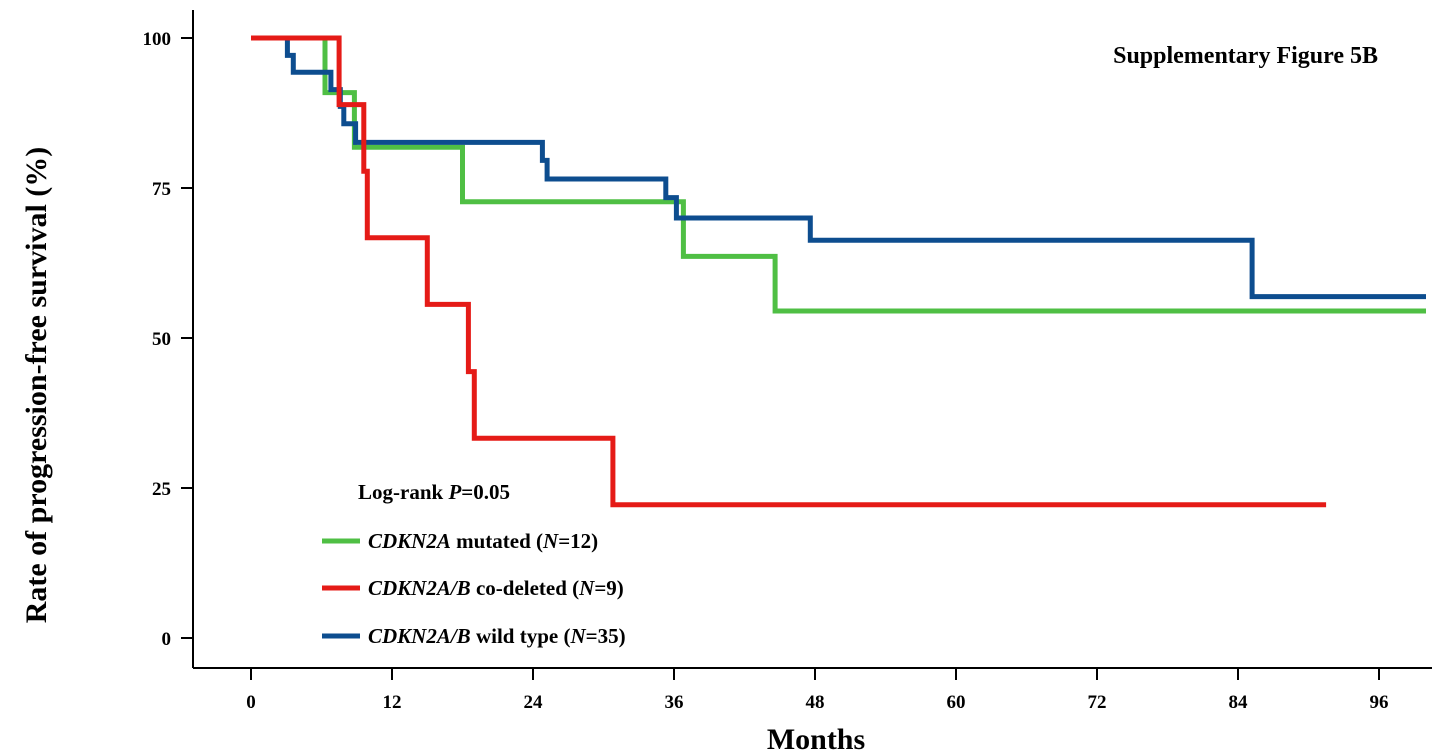 This screenshot has height=756, width=1432. I want to click on legend-label: CDKN2A mutated (N=12), so click(483, 541).